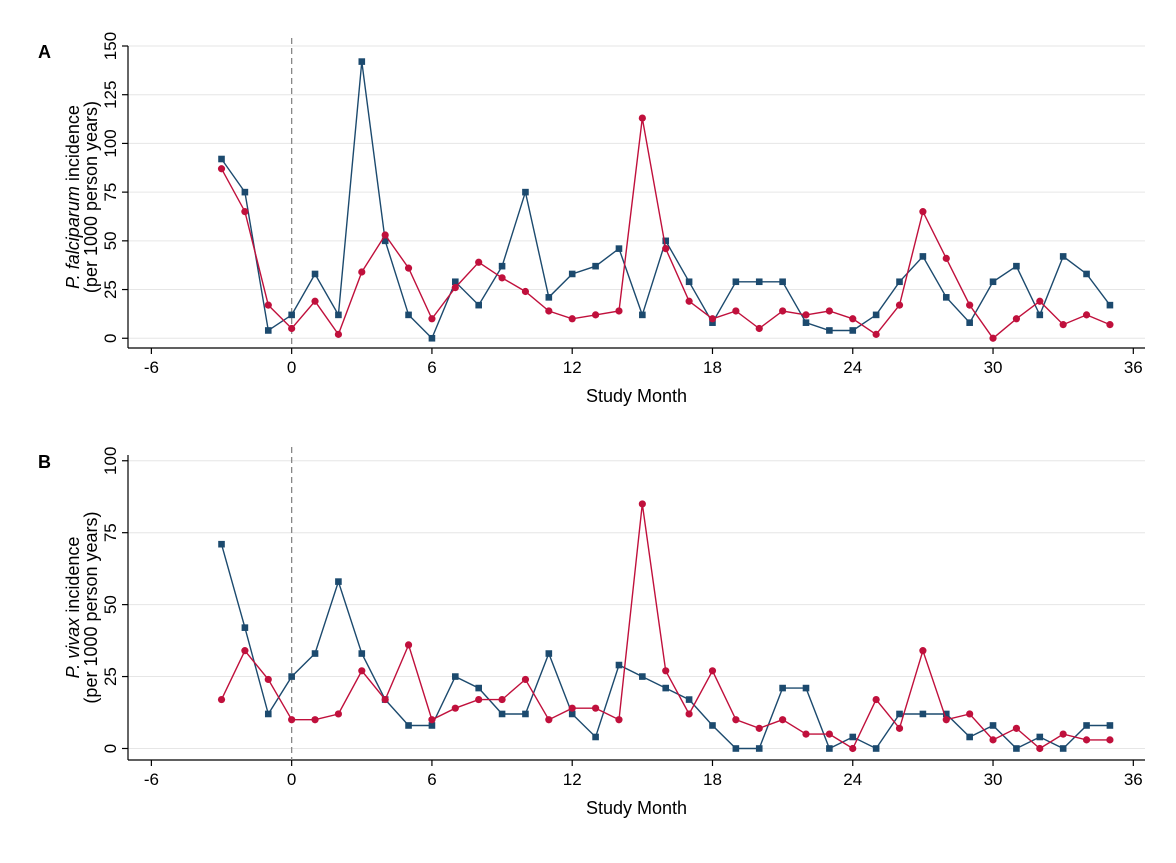  I want to click on x-tick-label: 30, so click(993, 367).